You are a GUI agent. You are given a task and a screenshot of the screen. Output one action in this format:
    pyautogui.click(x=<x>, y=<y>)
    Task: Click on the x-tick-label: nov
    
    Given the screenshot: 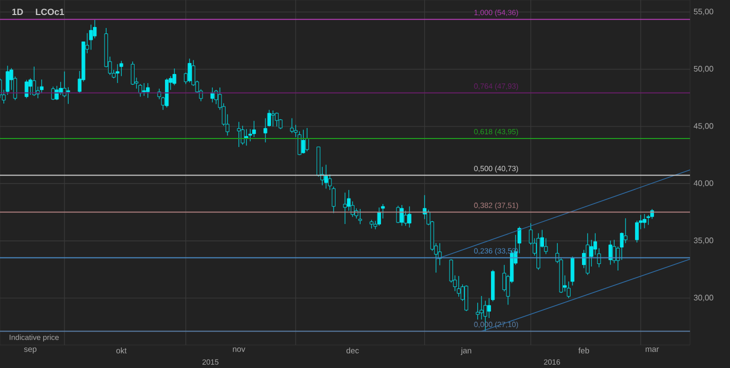 What is the action you would take?
    pyautogui.click(x=239, y=350)
    